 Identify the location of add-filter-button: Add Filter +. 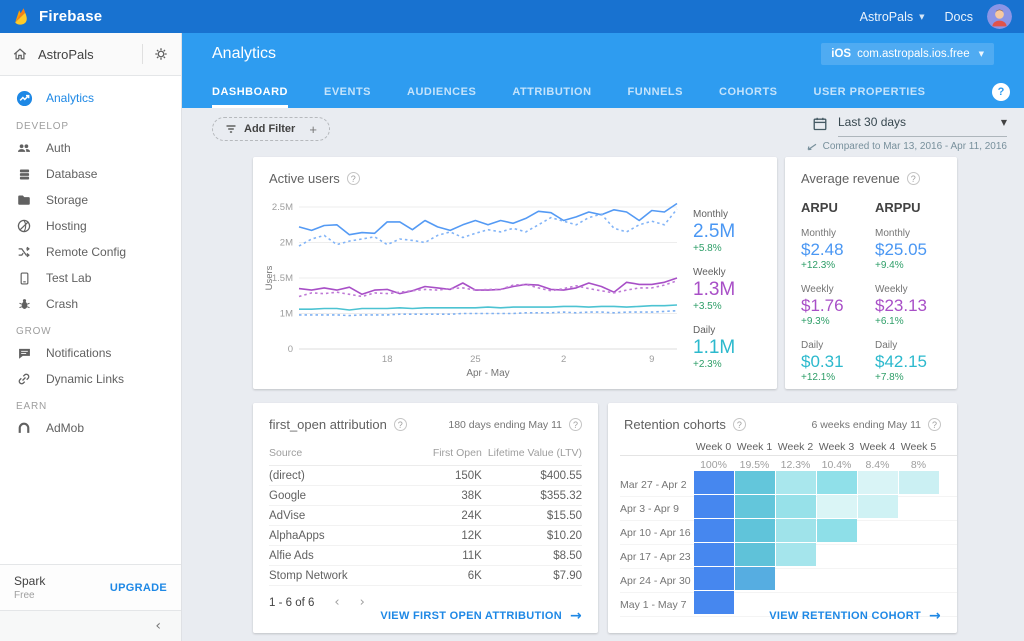
(271, 129).